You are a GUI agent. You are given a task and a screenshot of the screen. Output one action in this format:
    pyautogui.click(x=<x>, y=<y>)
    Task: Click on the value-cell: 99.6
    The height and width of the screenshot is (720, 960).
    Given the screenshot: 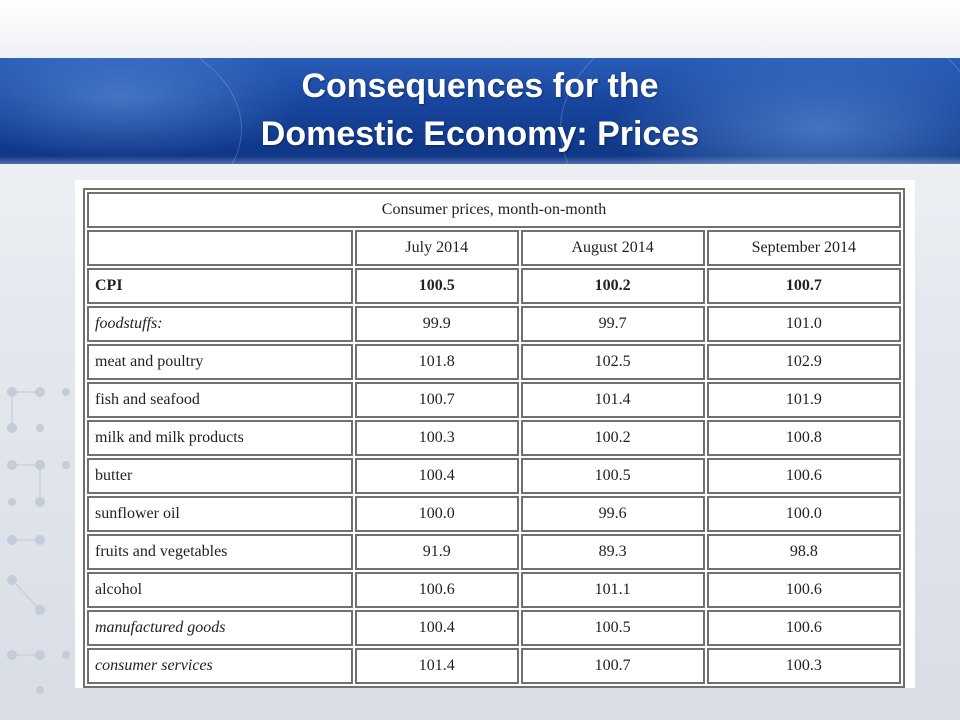 What is the action you would take?
    pyautogui.click(x=612, y=514)
    